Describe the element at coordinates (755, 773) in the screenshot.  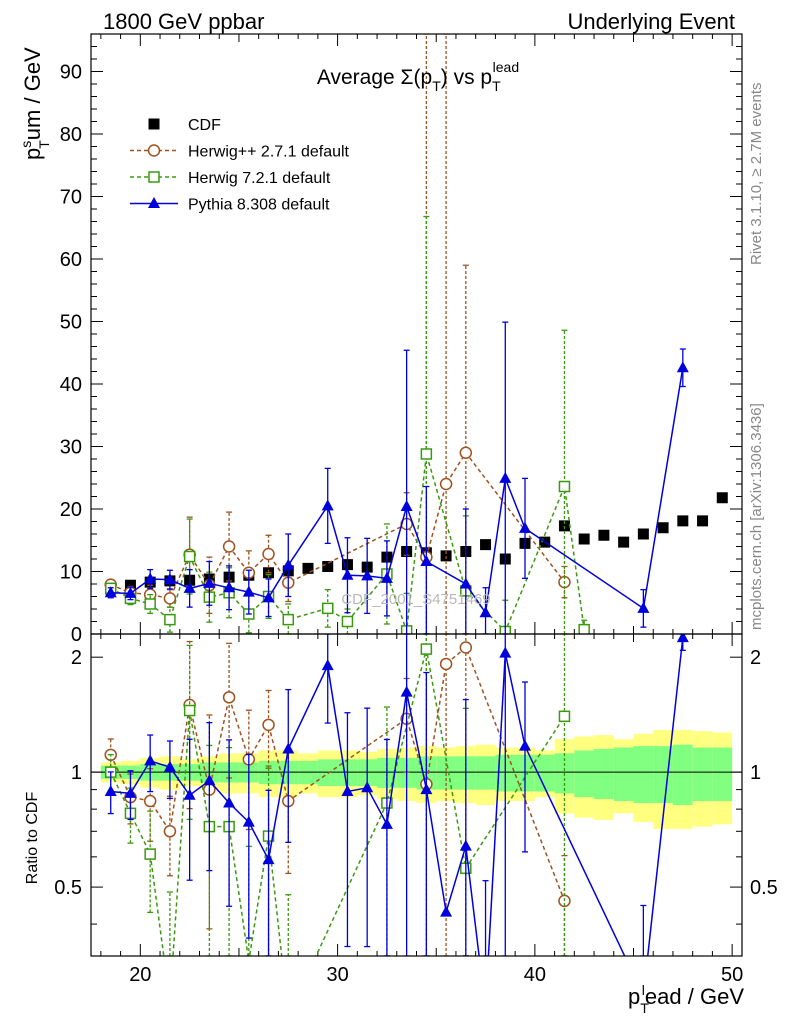
I see `ratio-y-tick-label-right: 1` at that location.